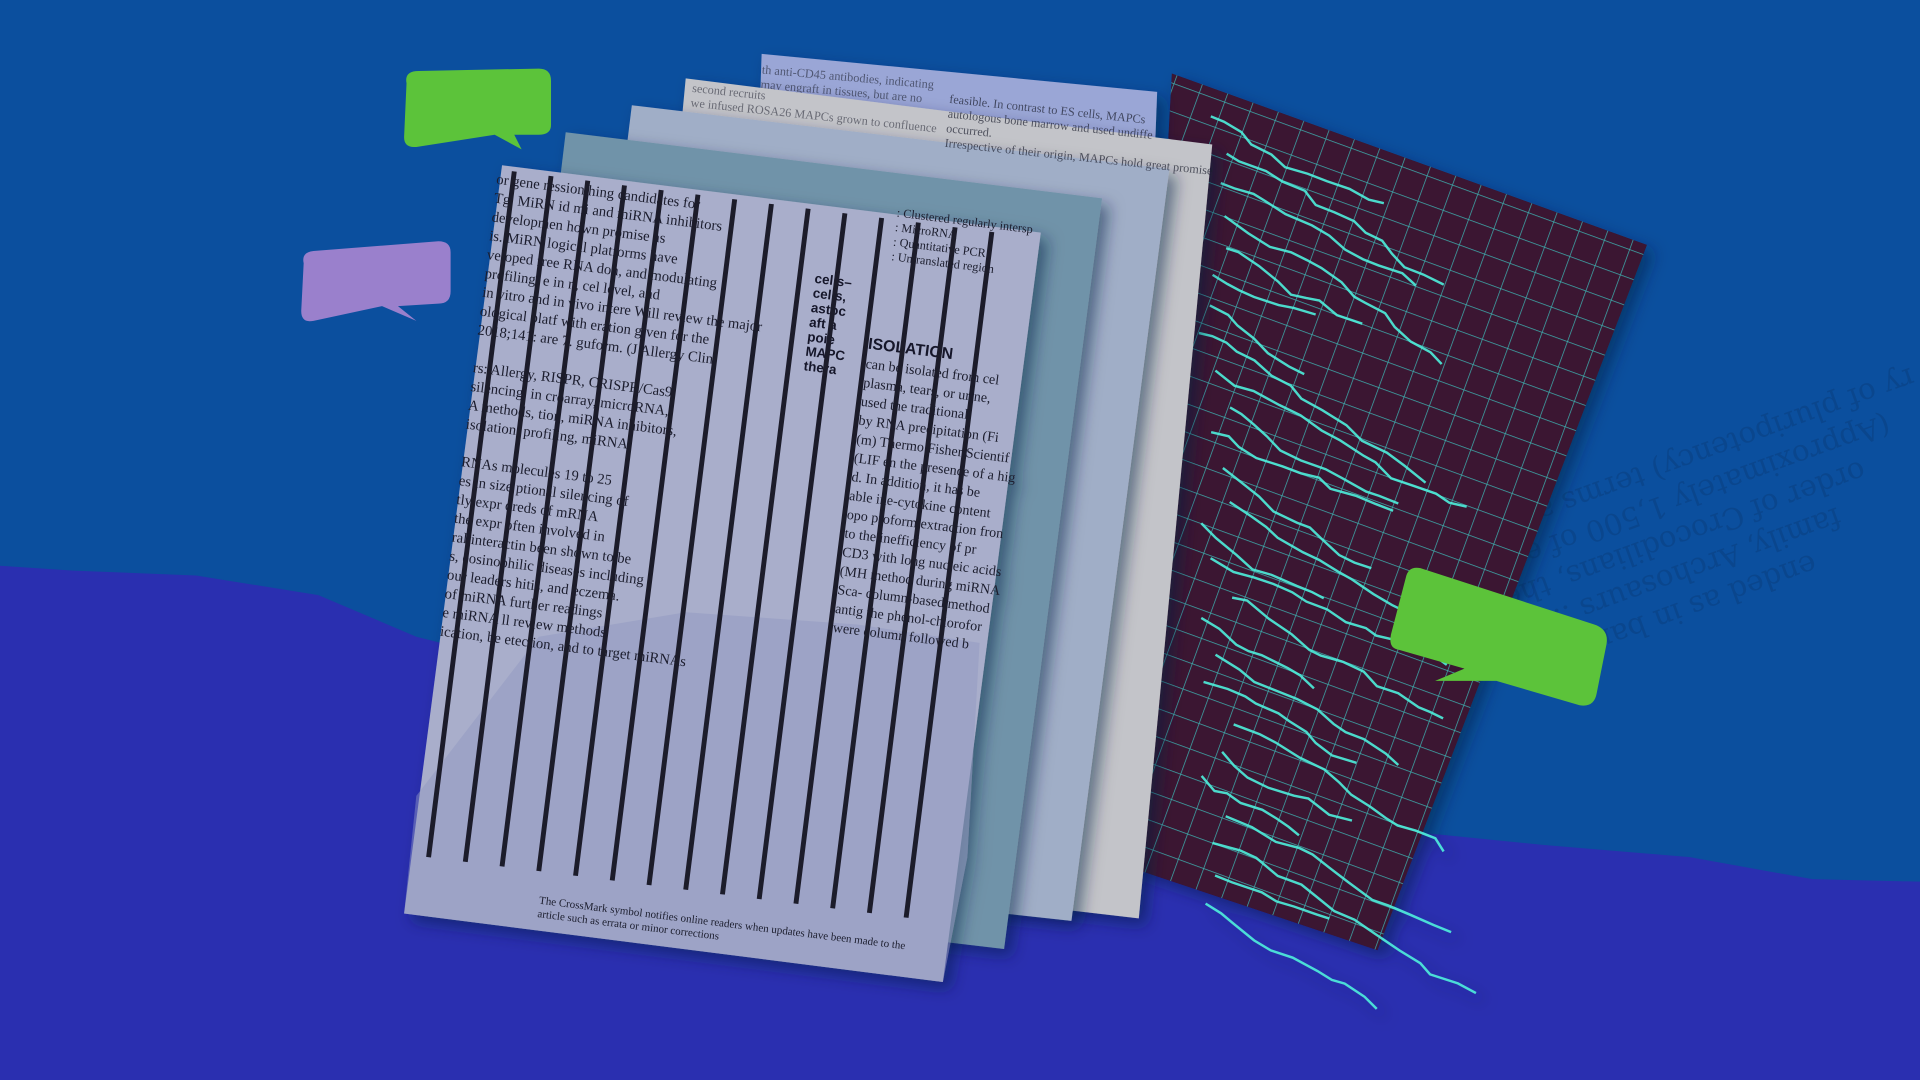 The image size is (1920, 1080). Describe the element at coordinates (829, 294) in the screenshot. I see `article-side-word: cells,` at that location.